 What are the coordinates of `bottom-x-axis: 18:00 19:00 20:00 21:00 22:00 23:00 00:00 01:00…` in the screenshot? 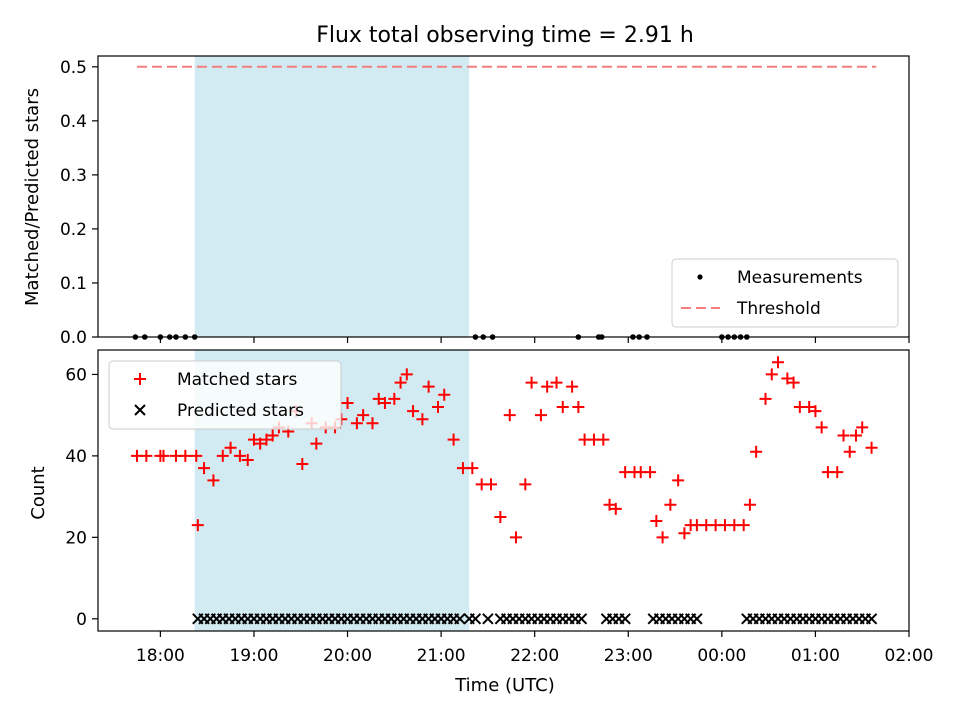 It's located at (535, 648).